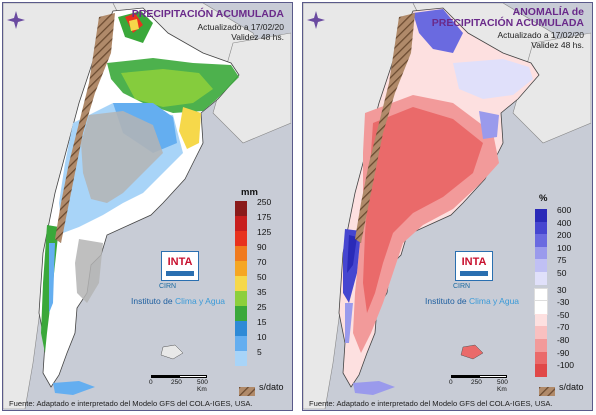 The width and height of the screenshot is (596, 415). I want to click on legend-entry: 400, so click(563, 226).